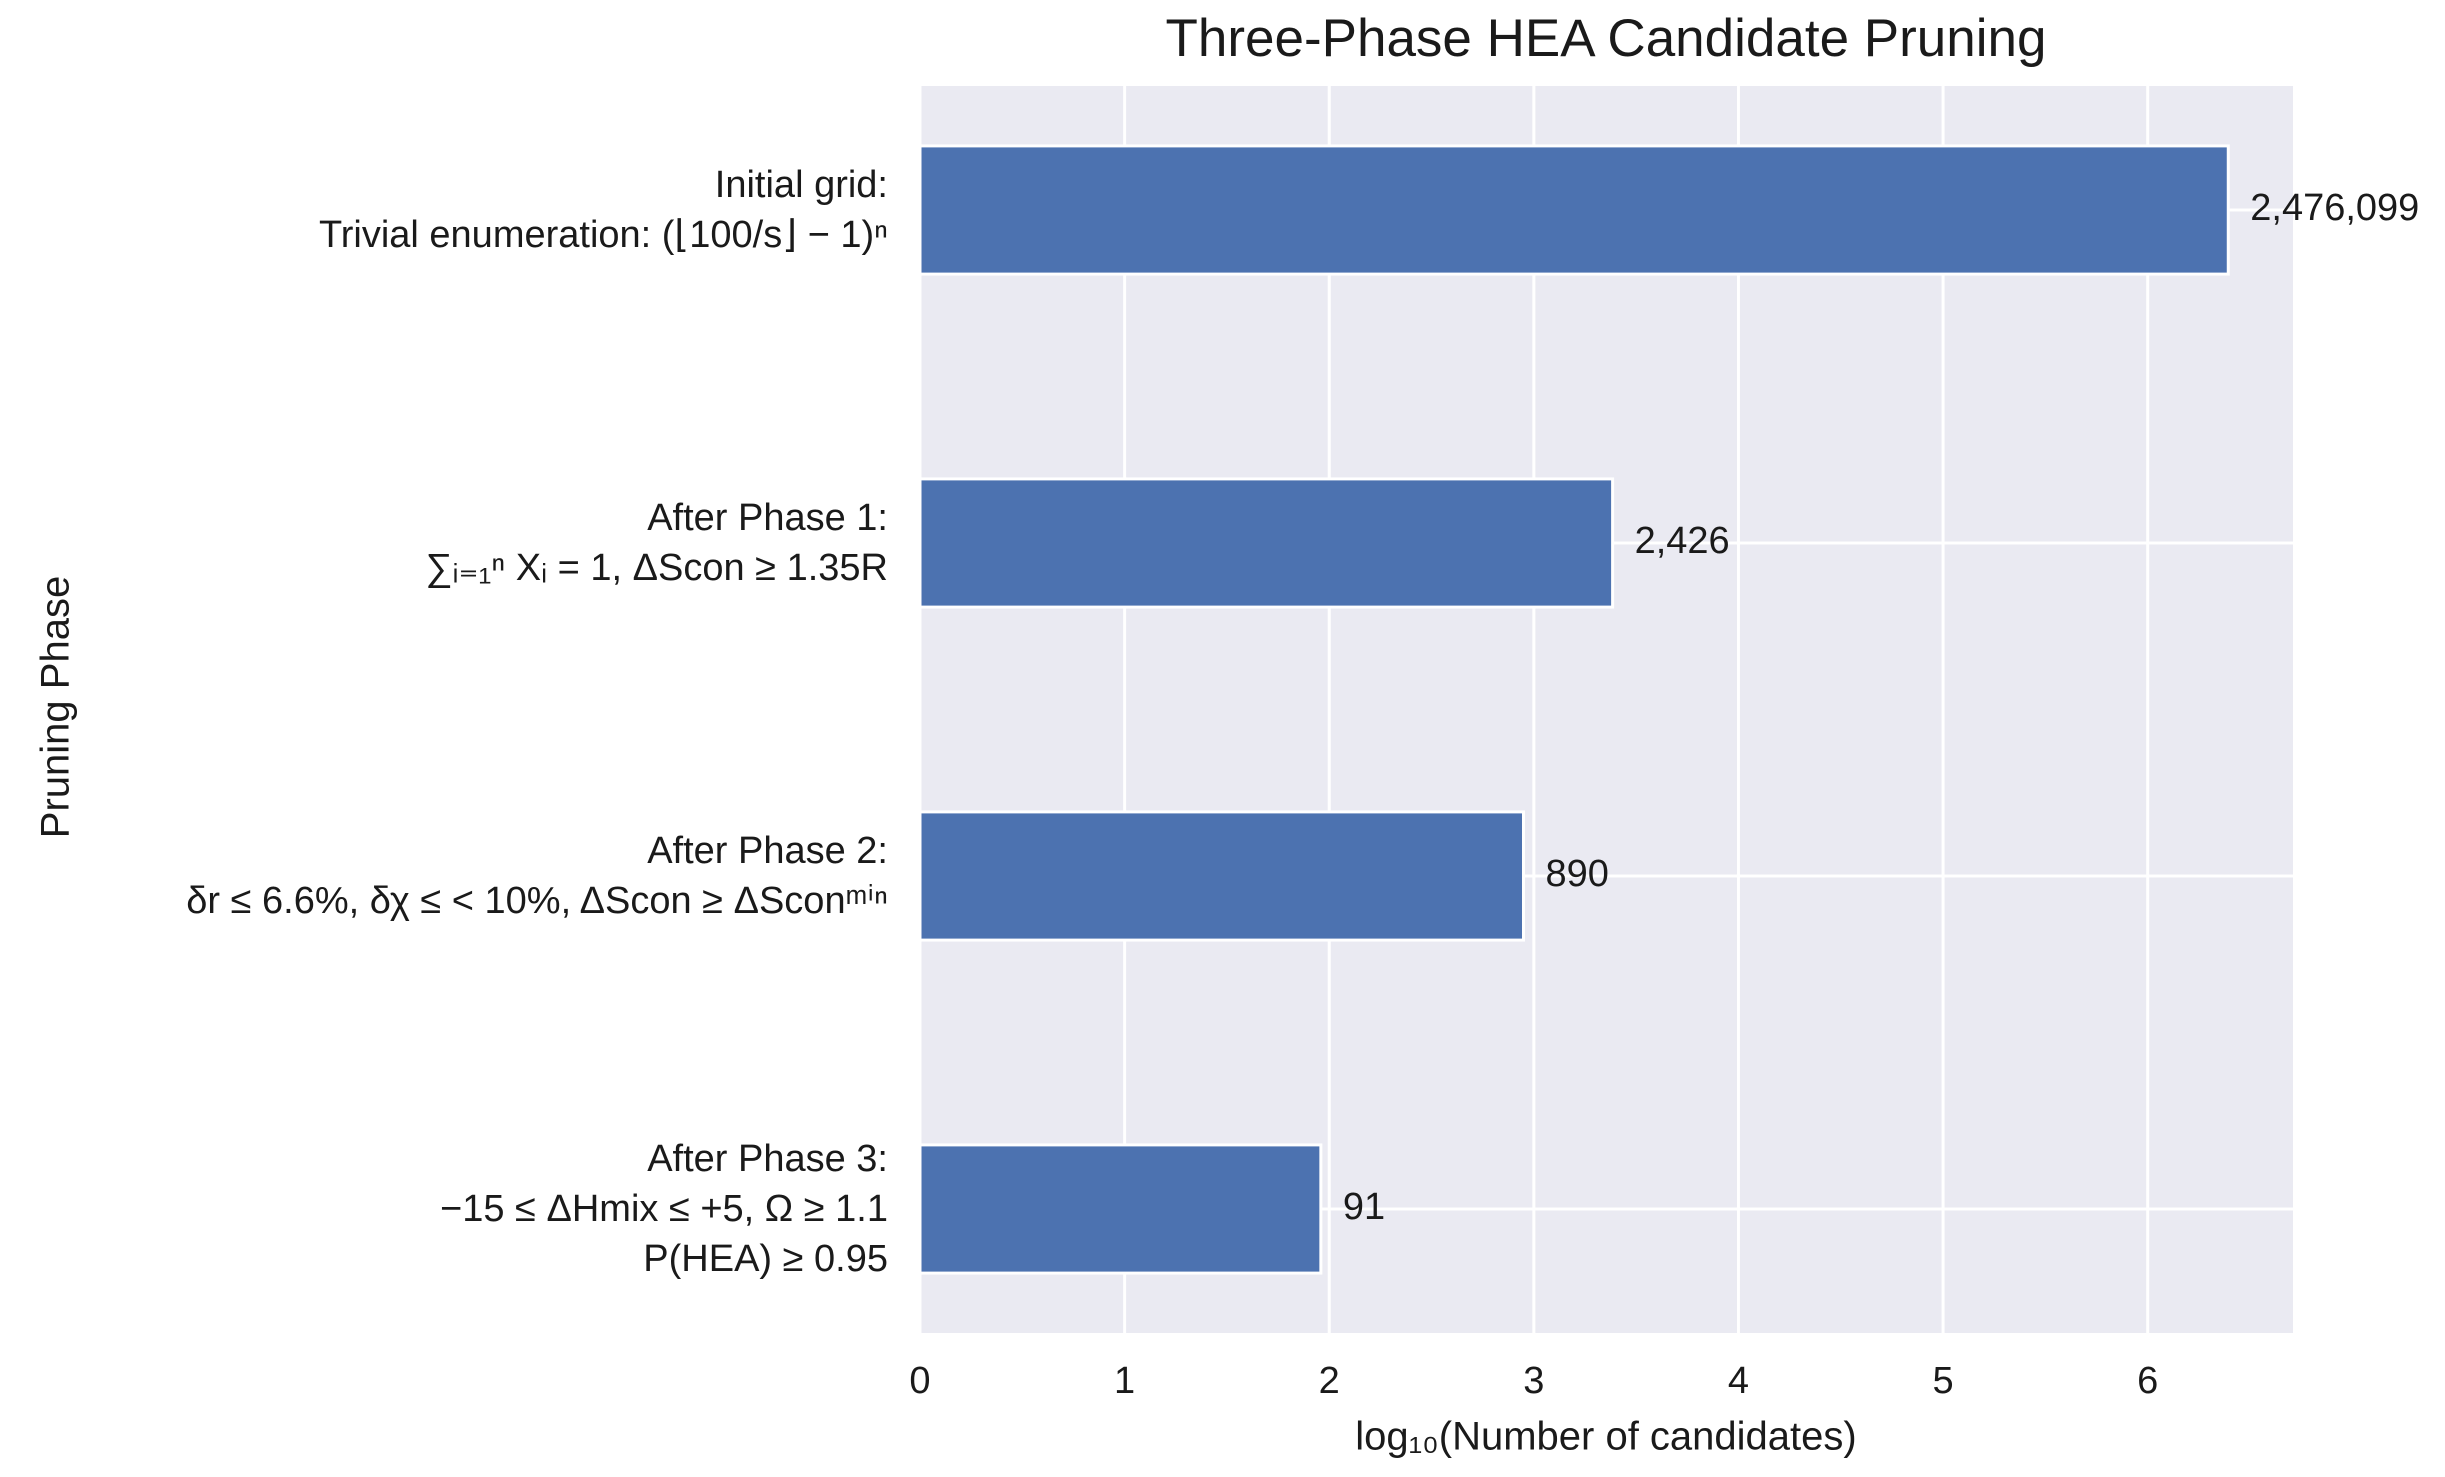  Describe the element at coordinates (919, 1381) in the screenshot. I see `x-tick-label: 0` at that location.